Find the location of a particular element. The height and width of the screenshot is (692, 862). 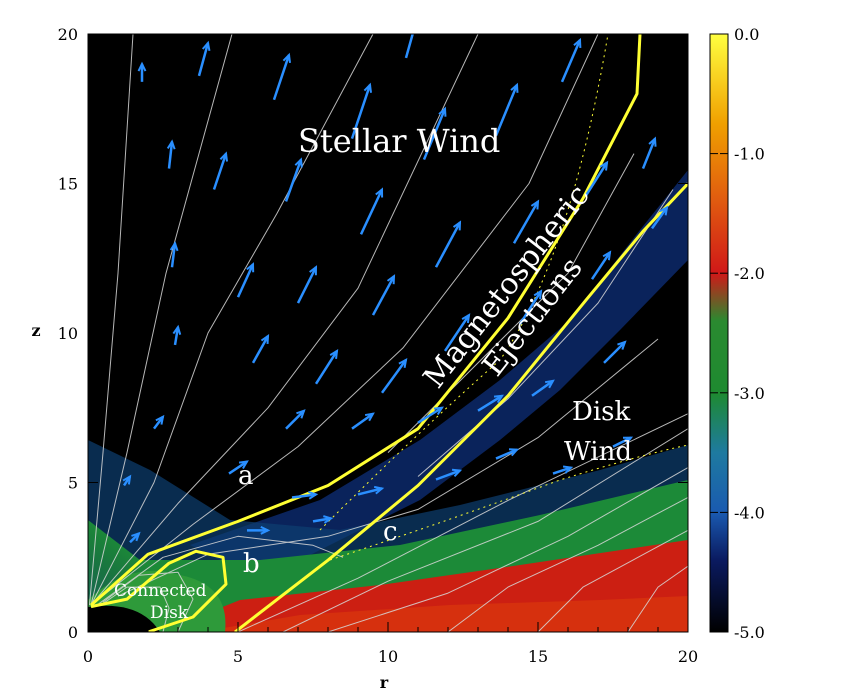

label-b: b is located at coordinates (251, 564).